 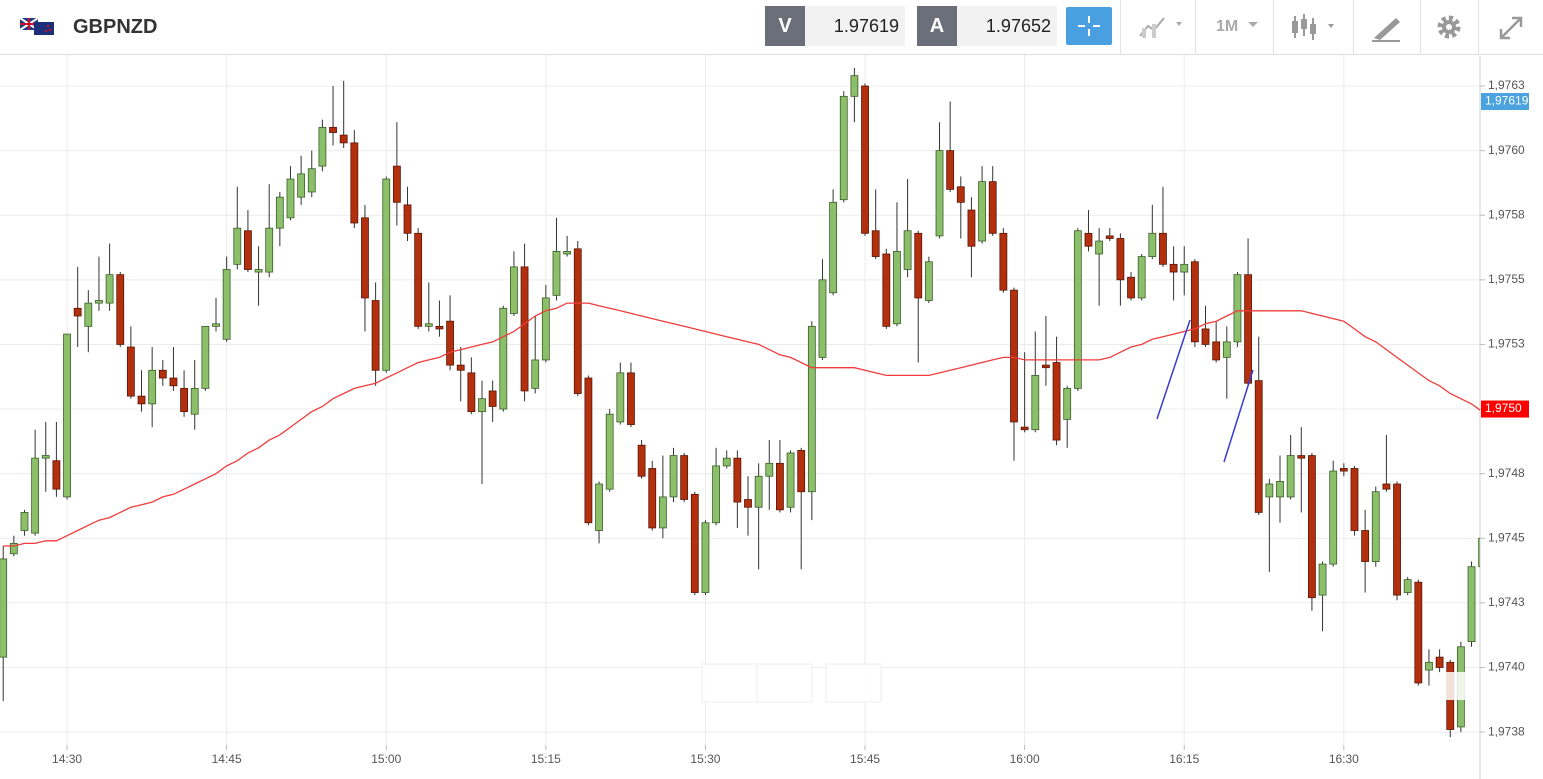 I want to click on dropdown-arrow, so click(x=1253, y=24).